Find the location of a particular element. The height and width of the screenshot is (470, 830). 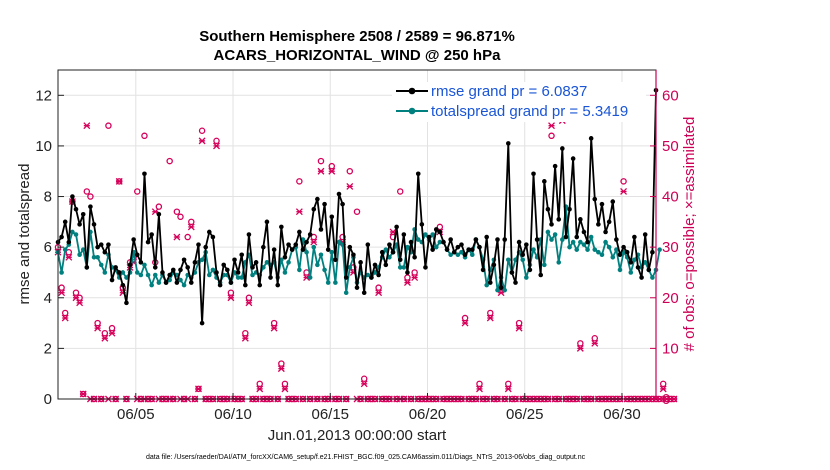

y-left-tick-label: 8 is located at coordinates (48, 197).